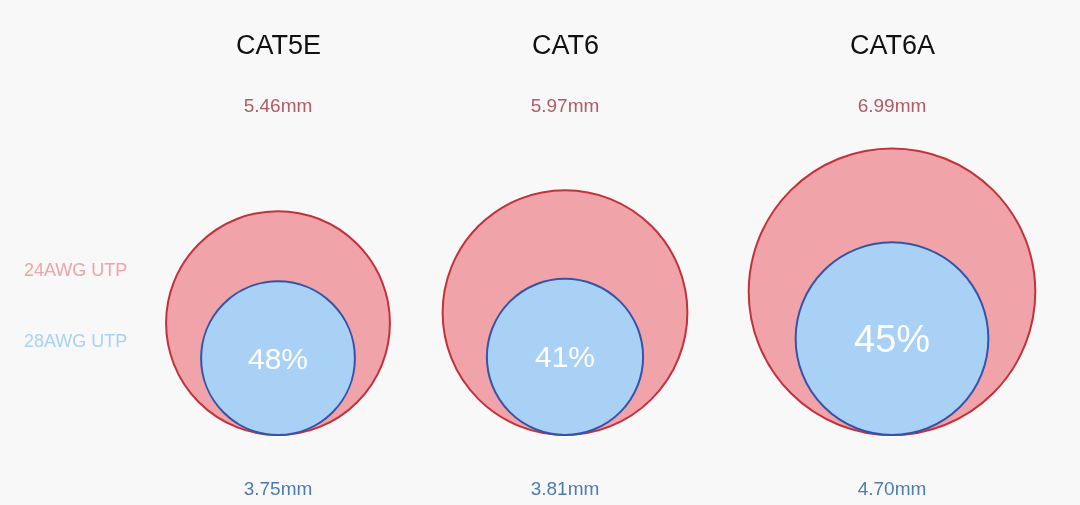 Image resolution: width=1080 pixels, height=505 pixels. What do you see at coordinates (892, 488) in the screenshot?
I see `data-label: 4.70mm` at bounding box center [892, 488].